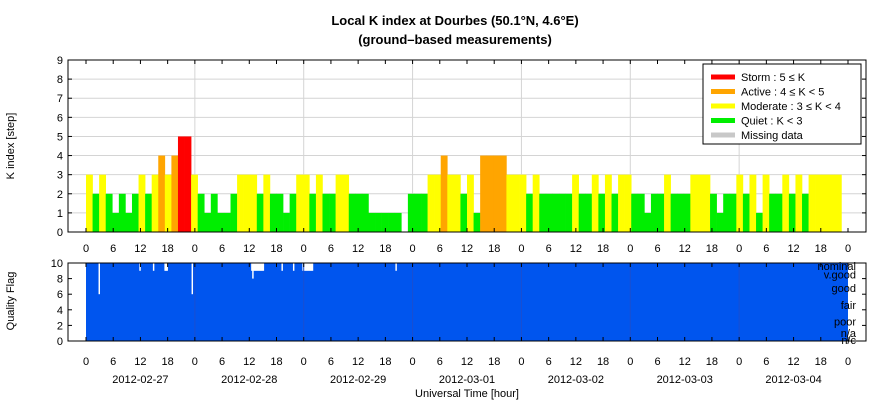 This screenshot has height=400, width=886. Describe the element at coordinates (771, 122) in the screenshot. I see `legend-label: Quiet : K < 3` at that location.